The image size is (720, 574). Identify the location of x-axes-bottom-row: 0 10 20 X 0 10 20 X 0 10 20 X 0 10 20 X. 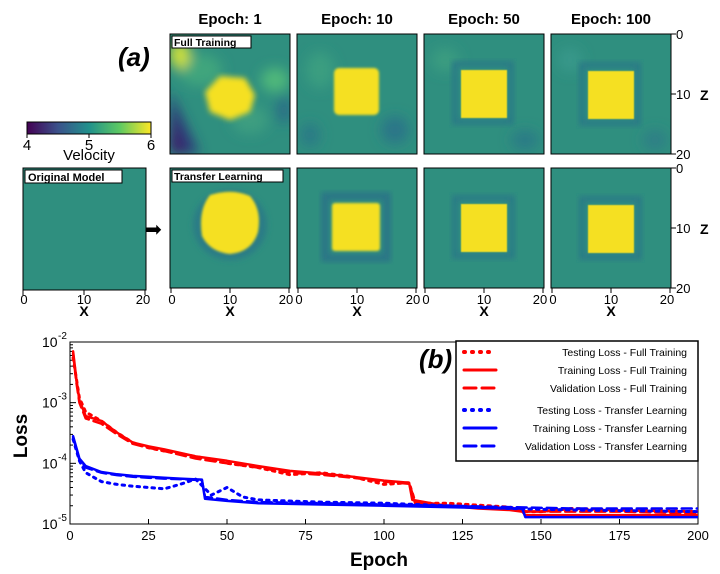
(421, 303).